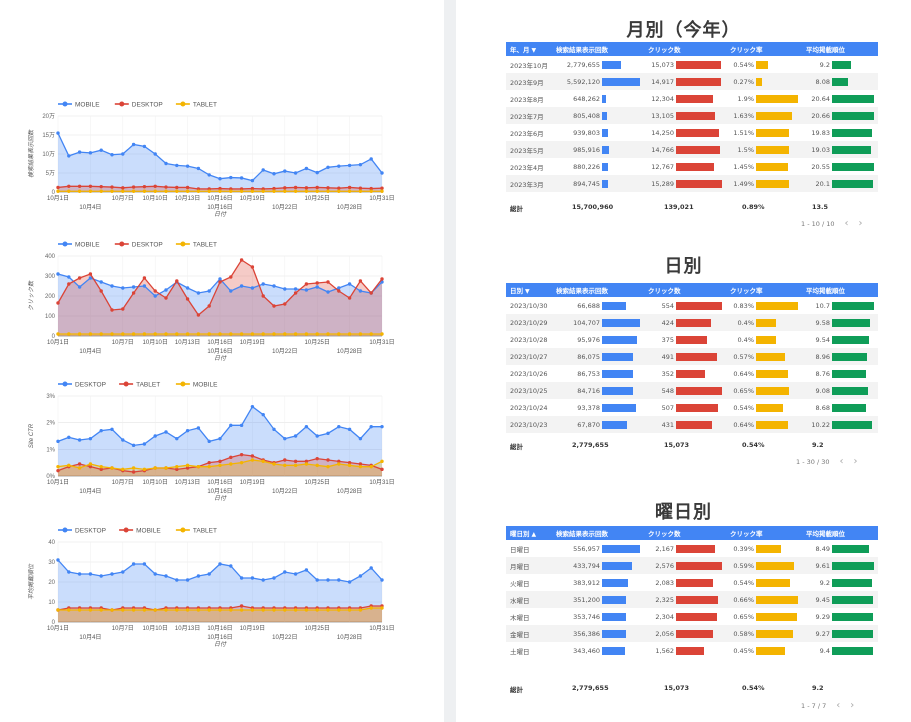  What do you see at coordinates (692, 582) in the screenshot?
I see `table-row: 火曜日 383,912 2,083 0.54% 9.2` at bounding box center [692, 582].